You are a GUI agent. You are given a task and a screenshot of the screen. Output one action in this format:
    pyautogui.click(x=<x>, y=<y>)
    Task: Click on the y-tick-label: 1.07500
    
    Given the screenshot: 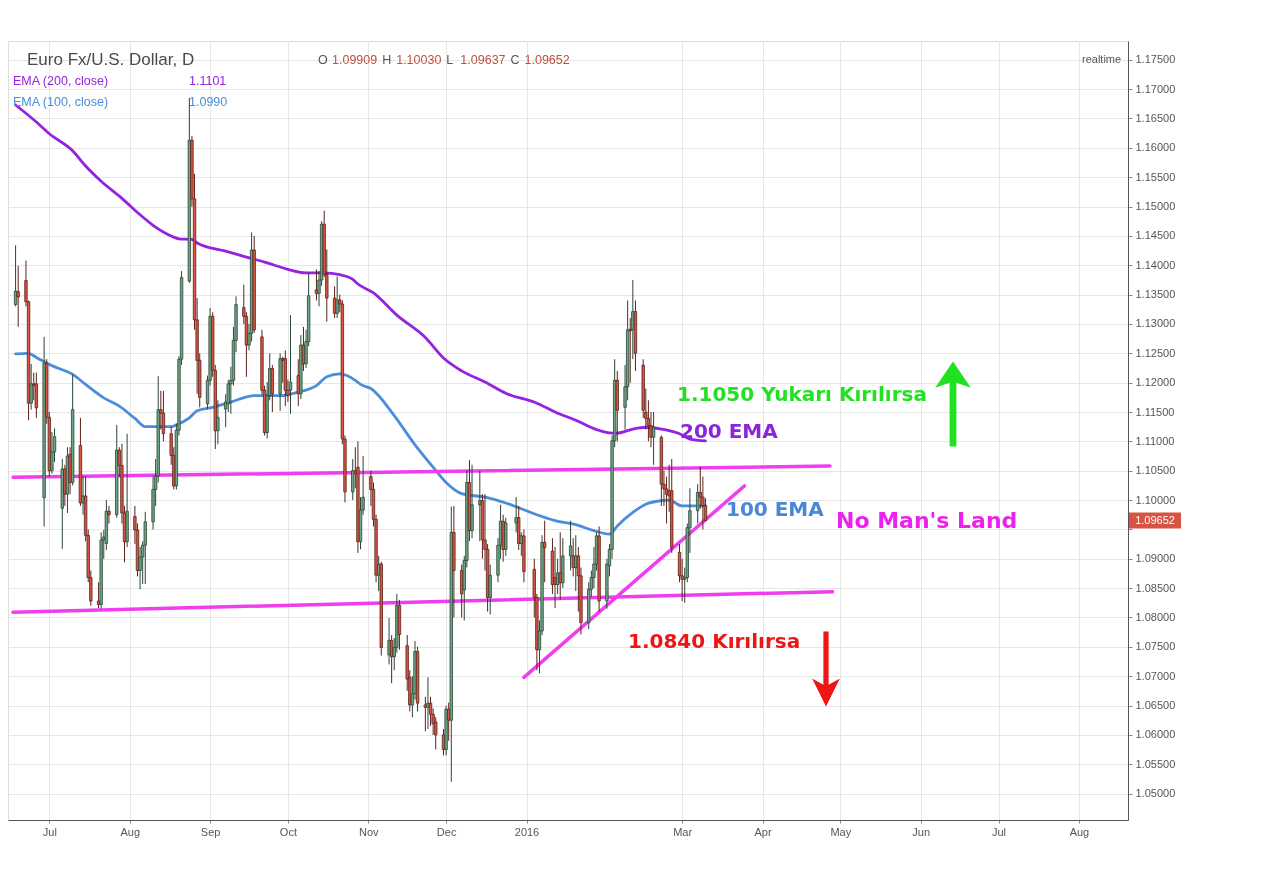 What is the action you would take?
    pyautogui.click(x=1155, y=646)
    